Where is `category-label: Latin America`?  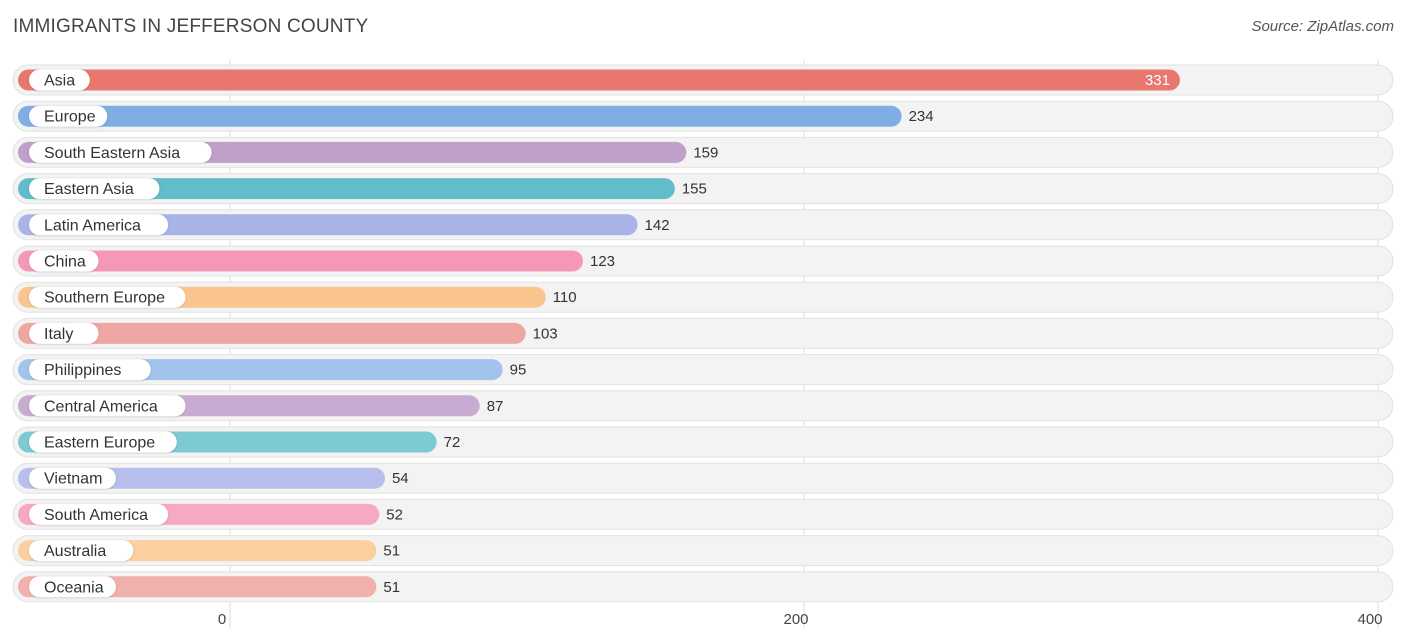 category-label: Latin America is located at coordinates (92, 225).